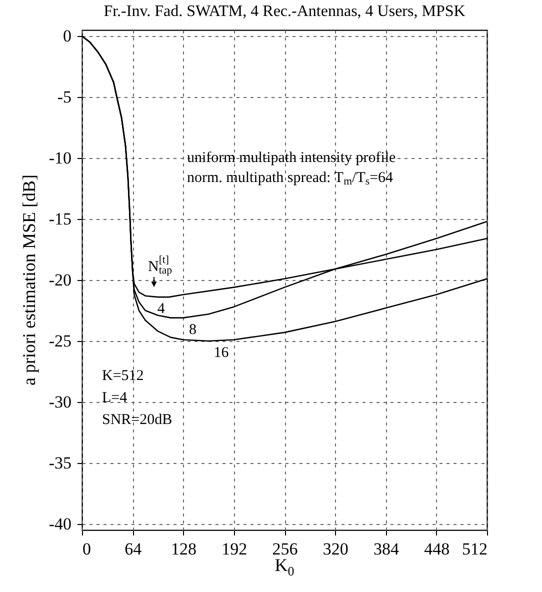 Image resolution: width=542 pixels, height=592 pixels. Describe the element at coordinates (115, 398) in the screenshot. I see `annotation: L=4` at that location.